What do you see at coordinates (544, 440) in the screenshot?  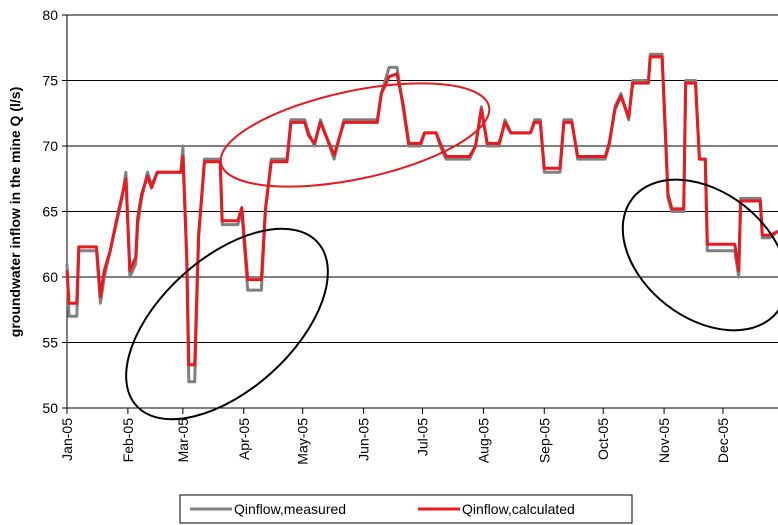 I see `x-tick-label: Sep-05` at bounding box center [544, 440].